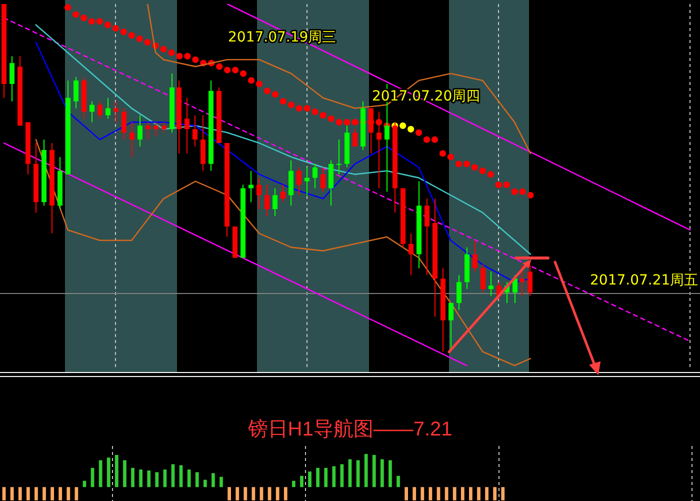 This screenshot has height=501, width=700. What do you see at coordinates (349, 429) in the screenshot?
I see `chart-title: 镑日H1导航图——7.21` at bounding box center [349, 429].